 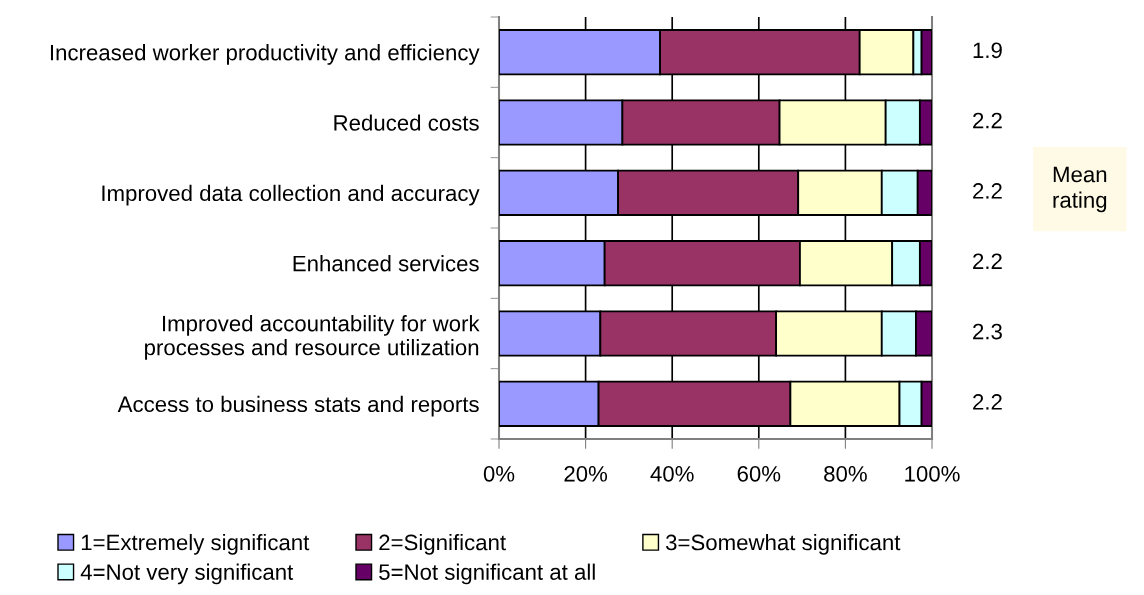 I want to click on legend-label: 4=Not very significant, so click(x=187, y=574).